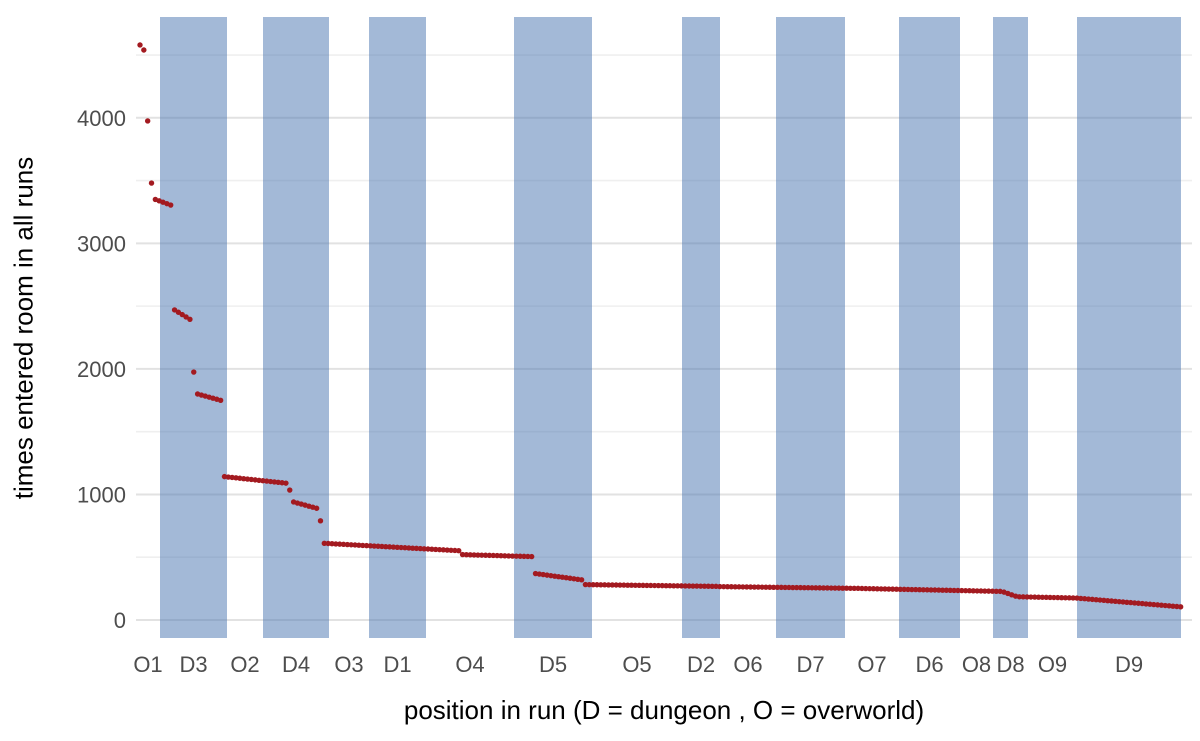  I want to click on x-tick-label-D4: D4, so click(296, 664).